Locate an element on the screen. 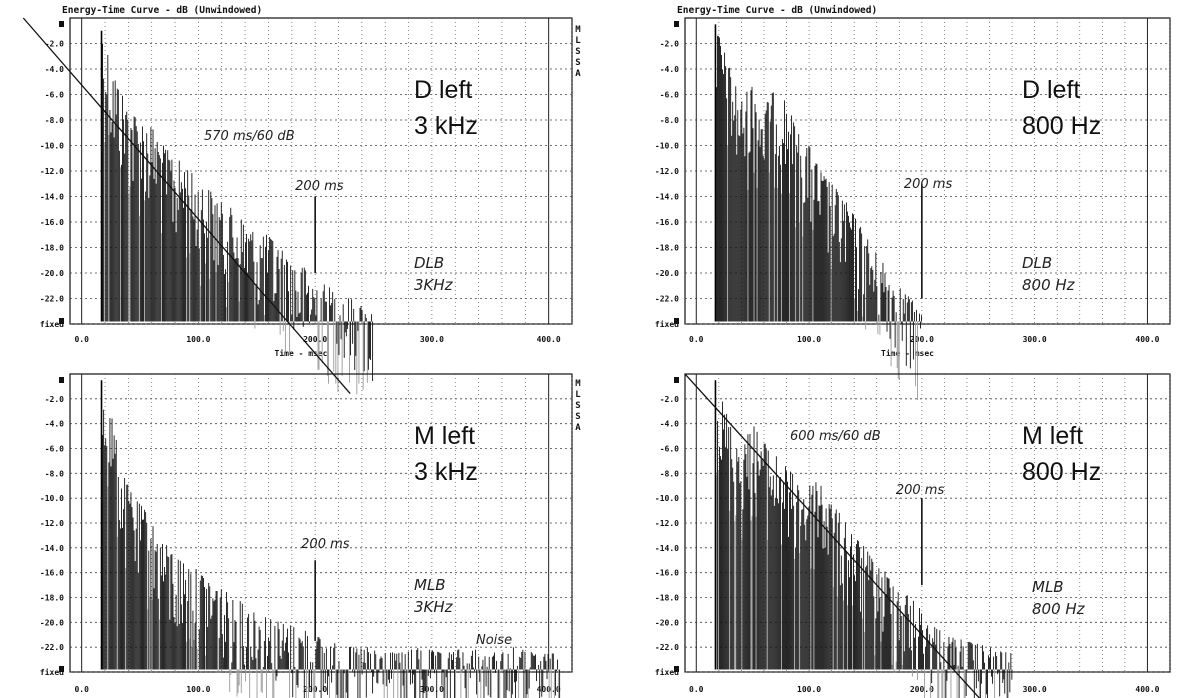 The image size is (1183, 698). chart4-y-tick-label: -2.0 is located at coordinates (669, 399).